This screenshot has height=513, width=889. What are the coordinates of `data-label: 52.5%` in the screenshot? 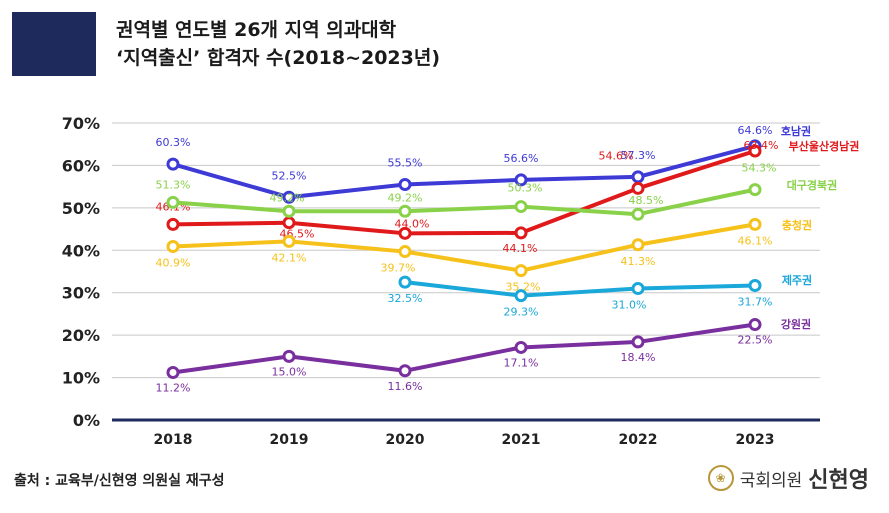 It's located at (289, 175).